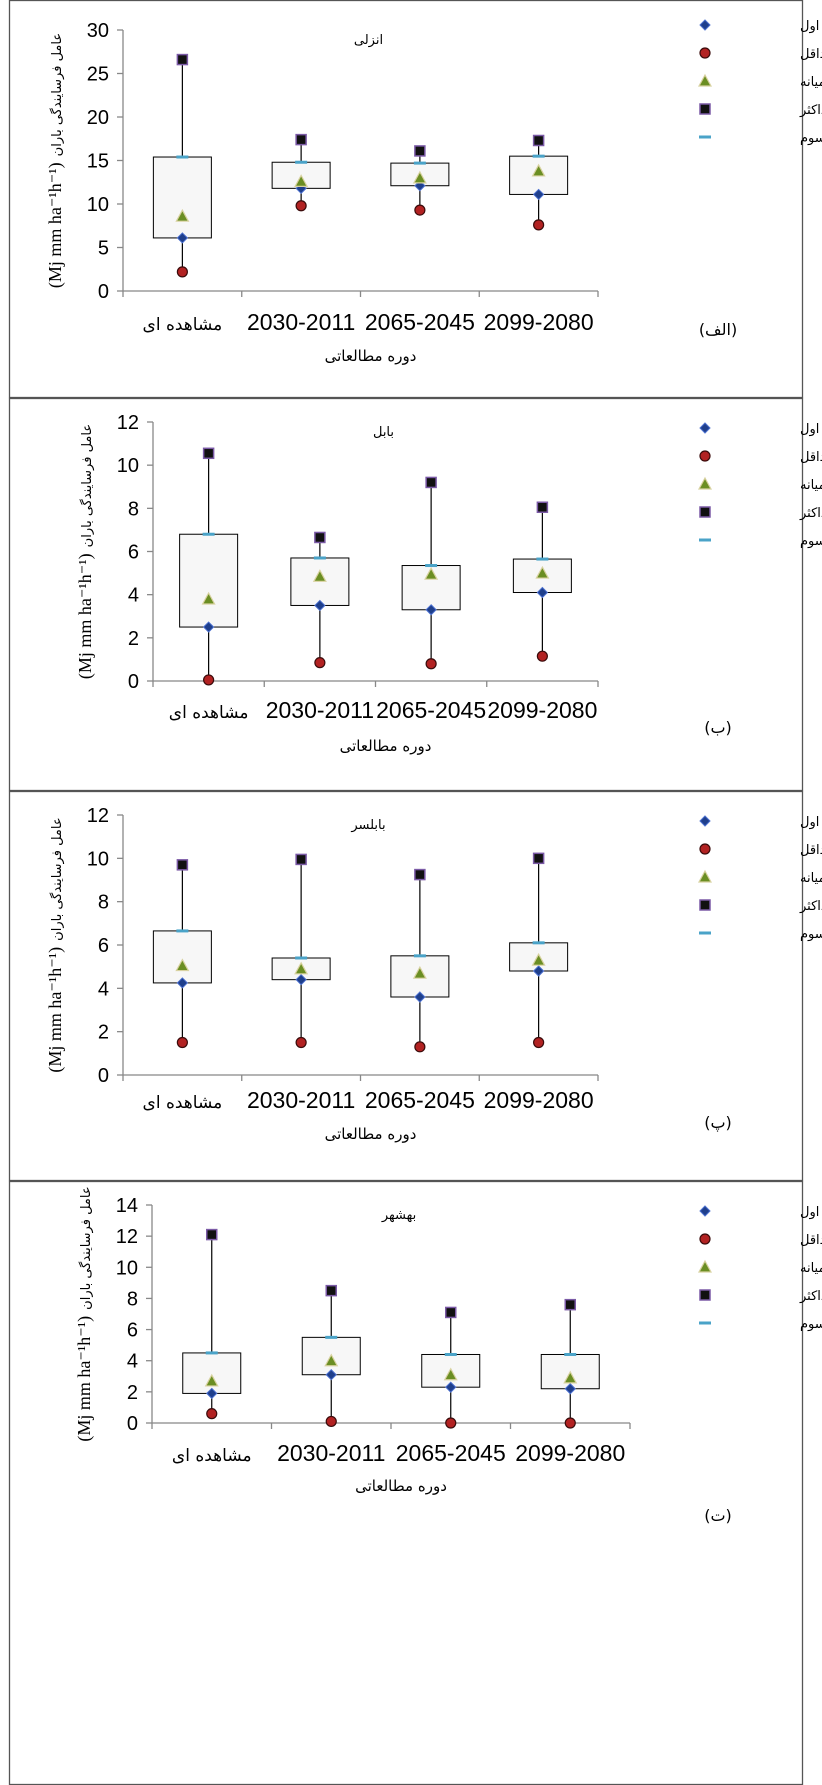 This screenshot has width=822, height=1785. Describe the element at coordinates (431, 573) in the screenshot. I see `panel-2-cat-2-median-marker` at that location.